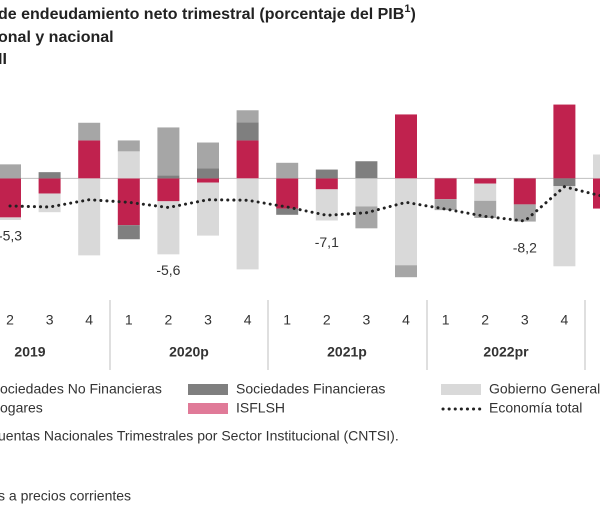 The image size is (600, 517). Describe the element at coordinates (81, 389) in the screenshot. I see `legend-label: ociedades No Financieras` at that location.